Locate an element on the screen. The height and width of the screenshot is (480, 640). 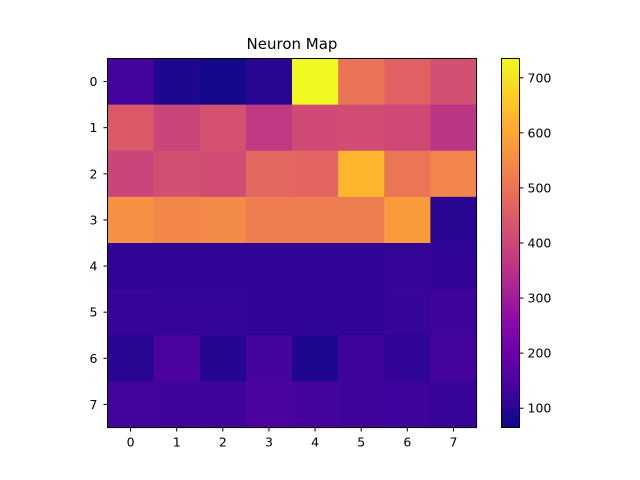
y-tick-label: 3 is located at coordinates (94, 219).